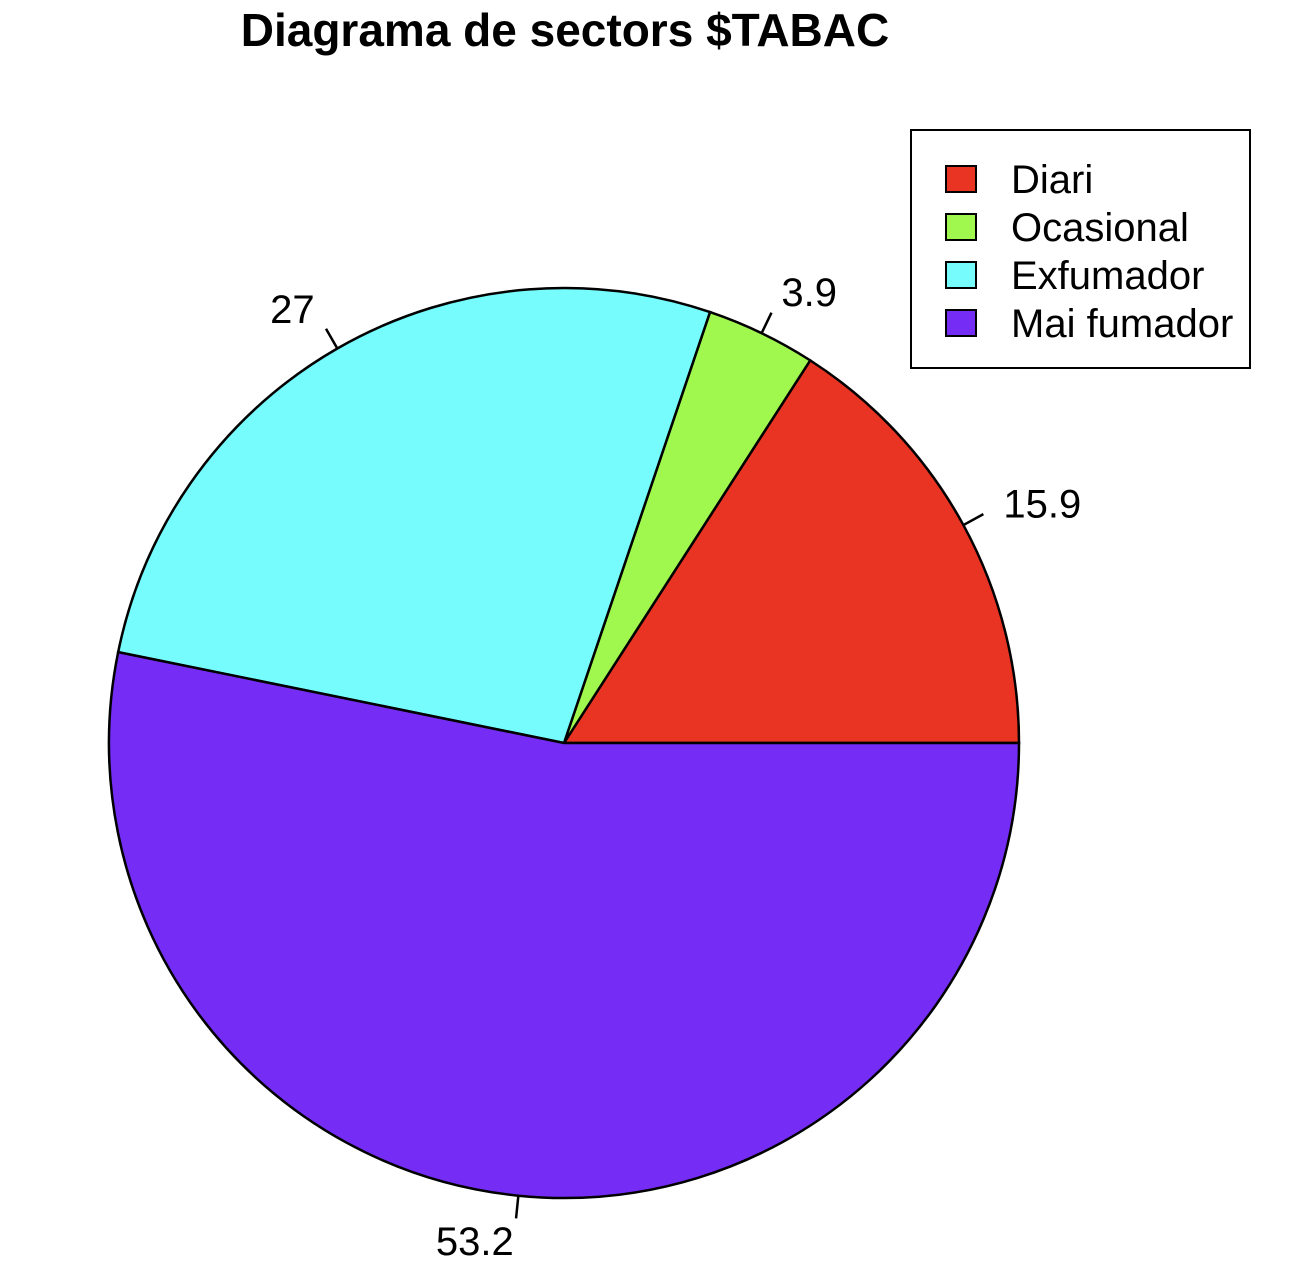 This screenshot has width=1306, height=1264. Describe the element at coordinates (766, 323) in the screenshot. I see `label-leader-ocasional` at that location.